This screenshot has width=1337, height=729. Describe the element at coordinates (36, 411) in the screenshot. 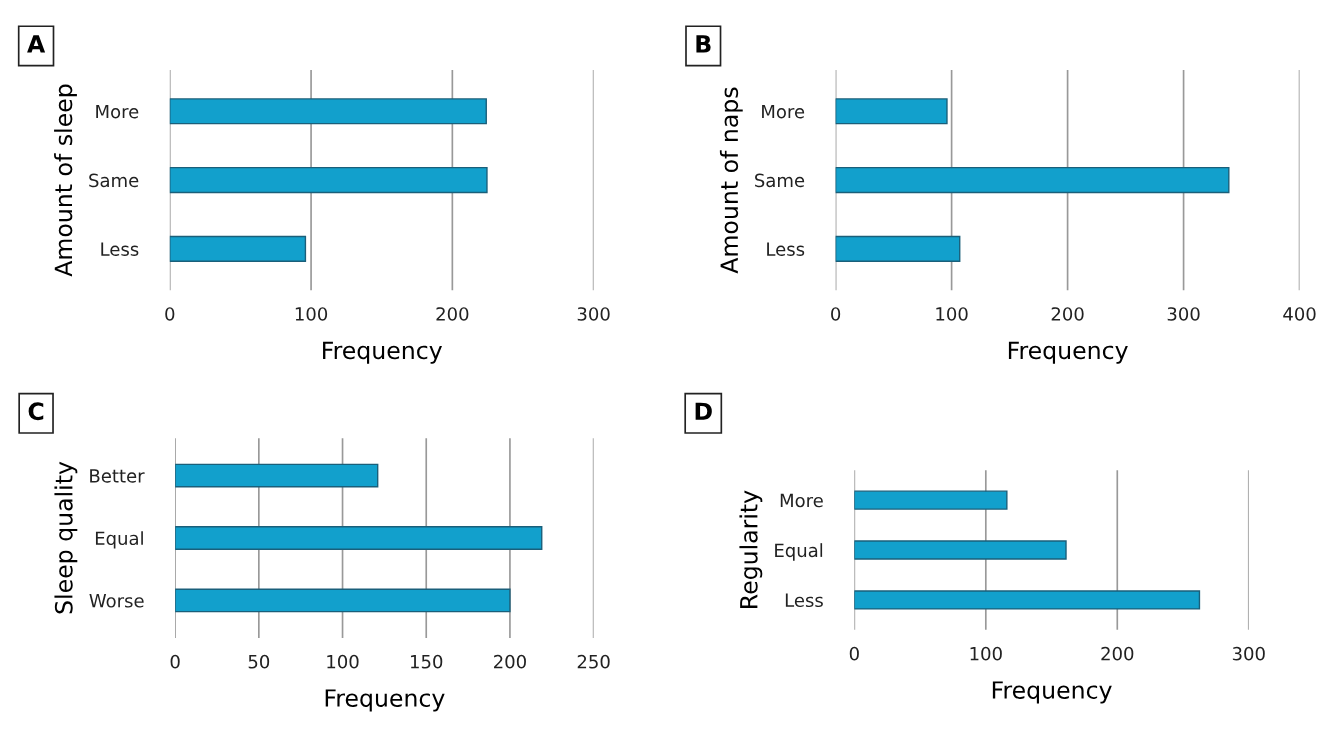

I see `chart-title: C` at that location.